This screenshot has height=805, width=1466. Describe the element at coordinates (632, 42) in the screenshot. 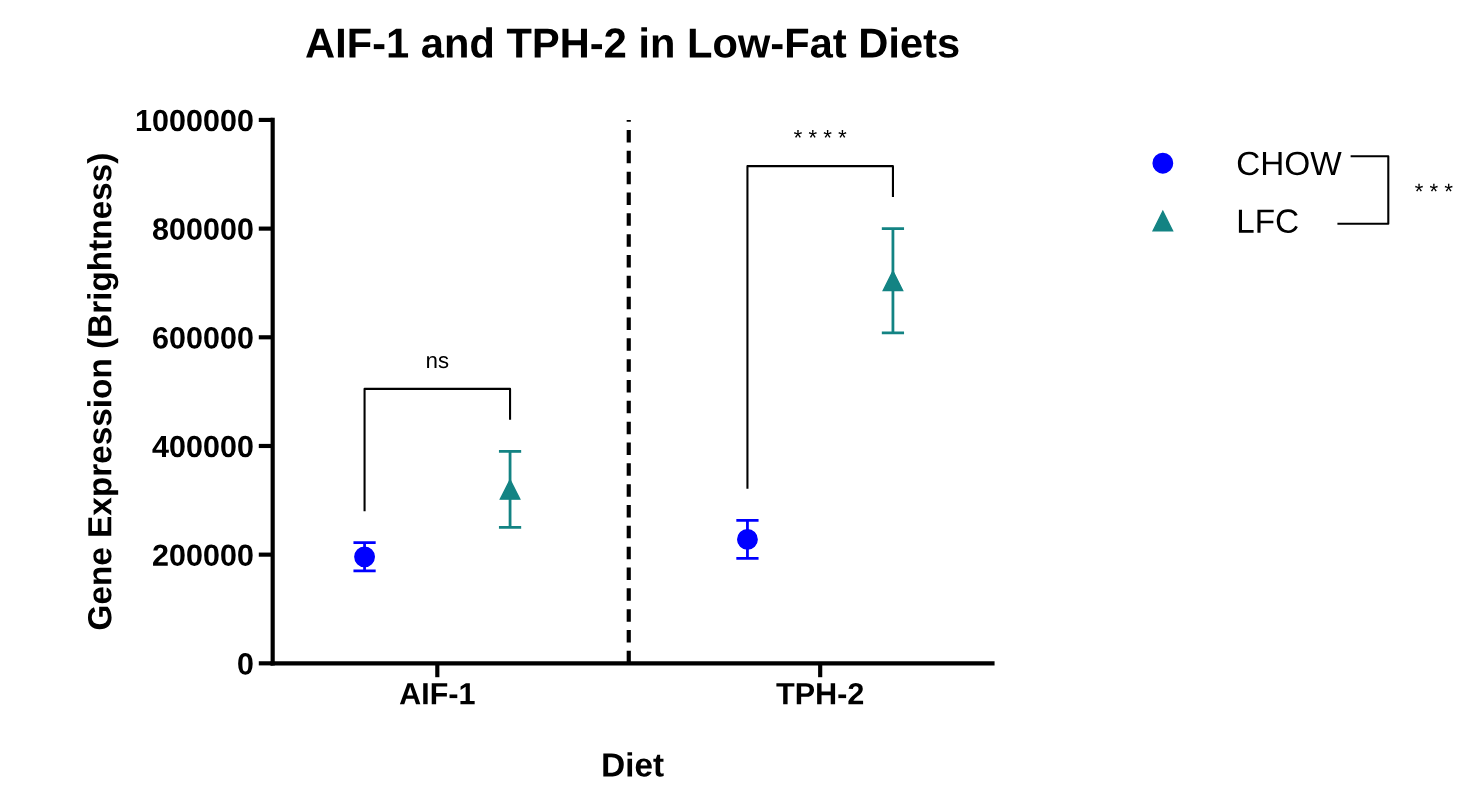

I see `chart-title: AIF-1 and TPH-2 in Low-Fat Diets` at that location.